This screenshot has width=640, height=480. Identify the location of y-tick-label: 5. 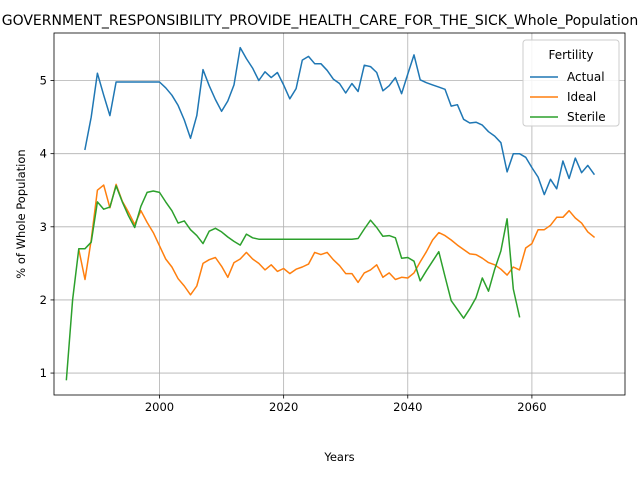
(43, 81).